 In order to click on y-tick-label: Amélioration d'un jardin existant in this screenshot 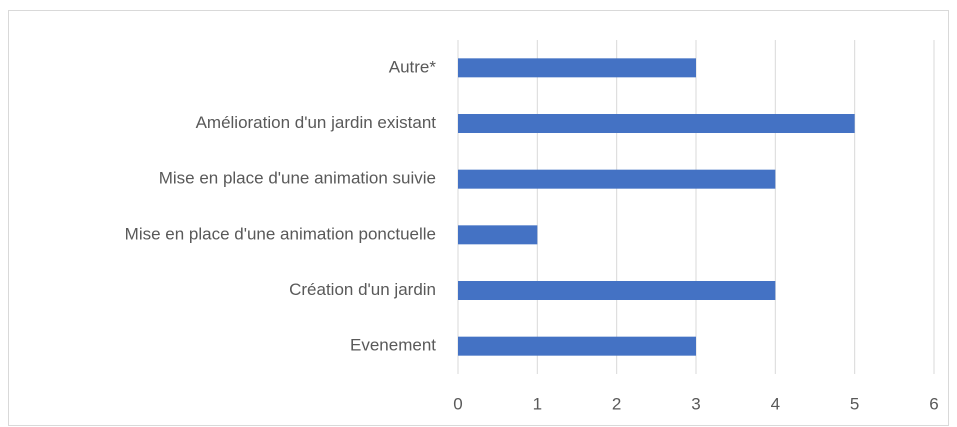, I will do `click(316, 122)`.